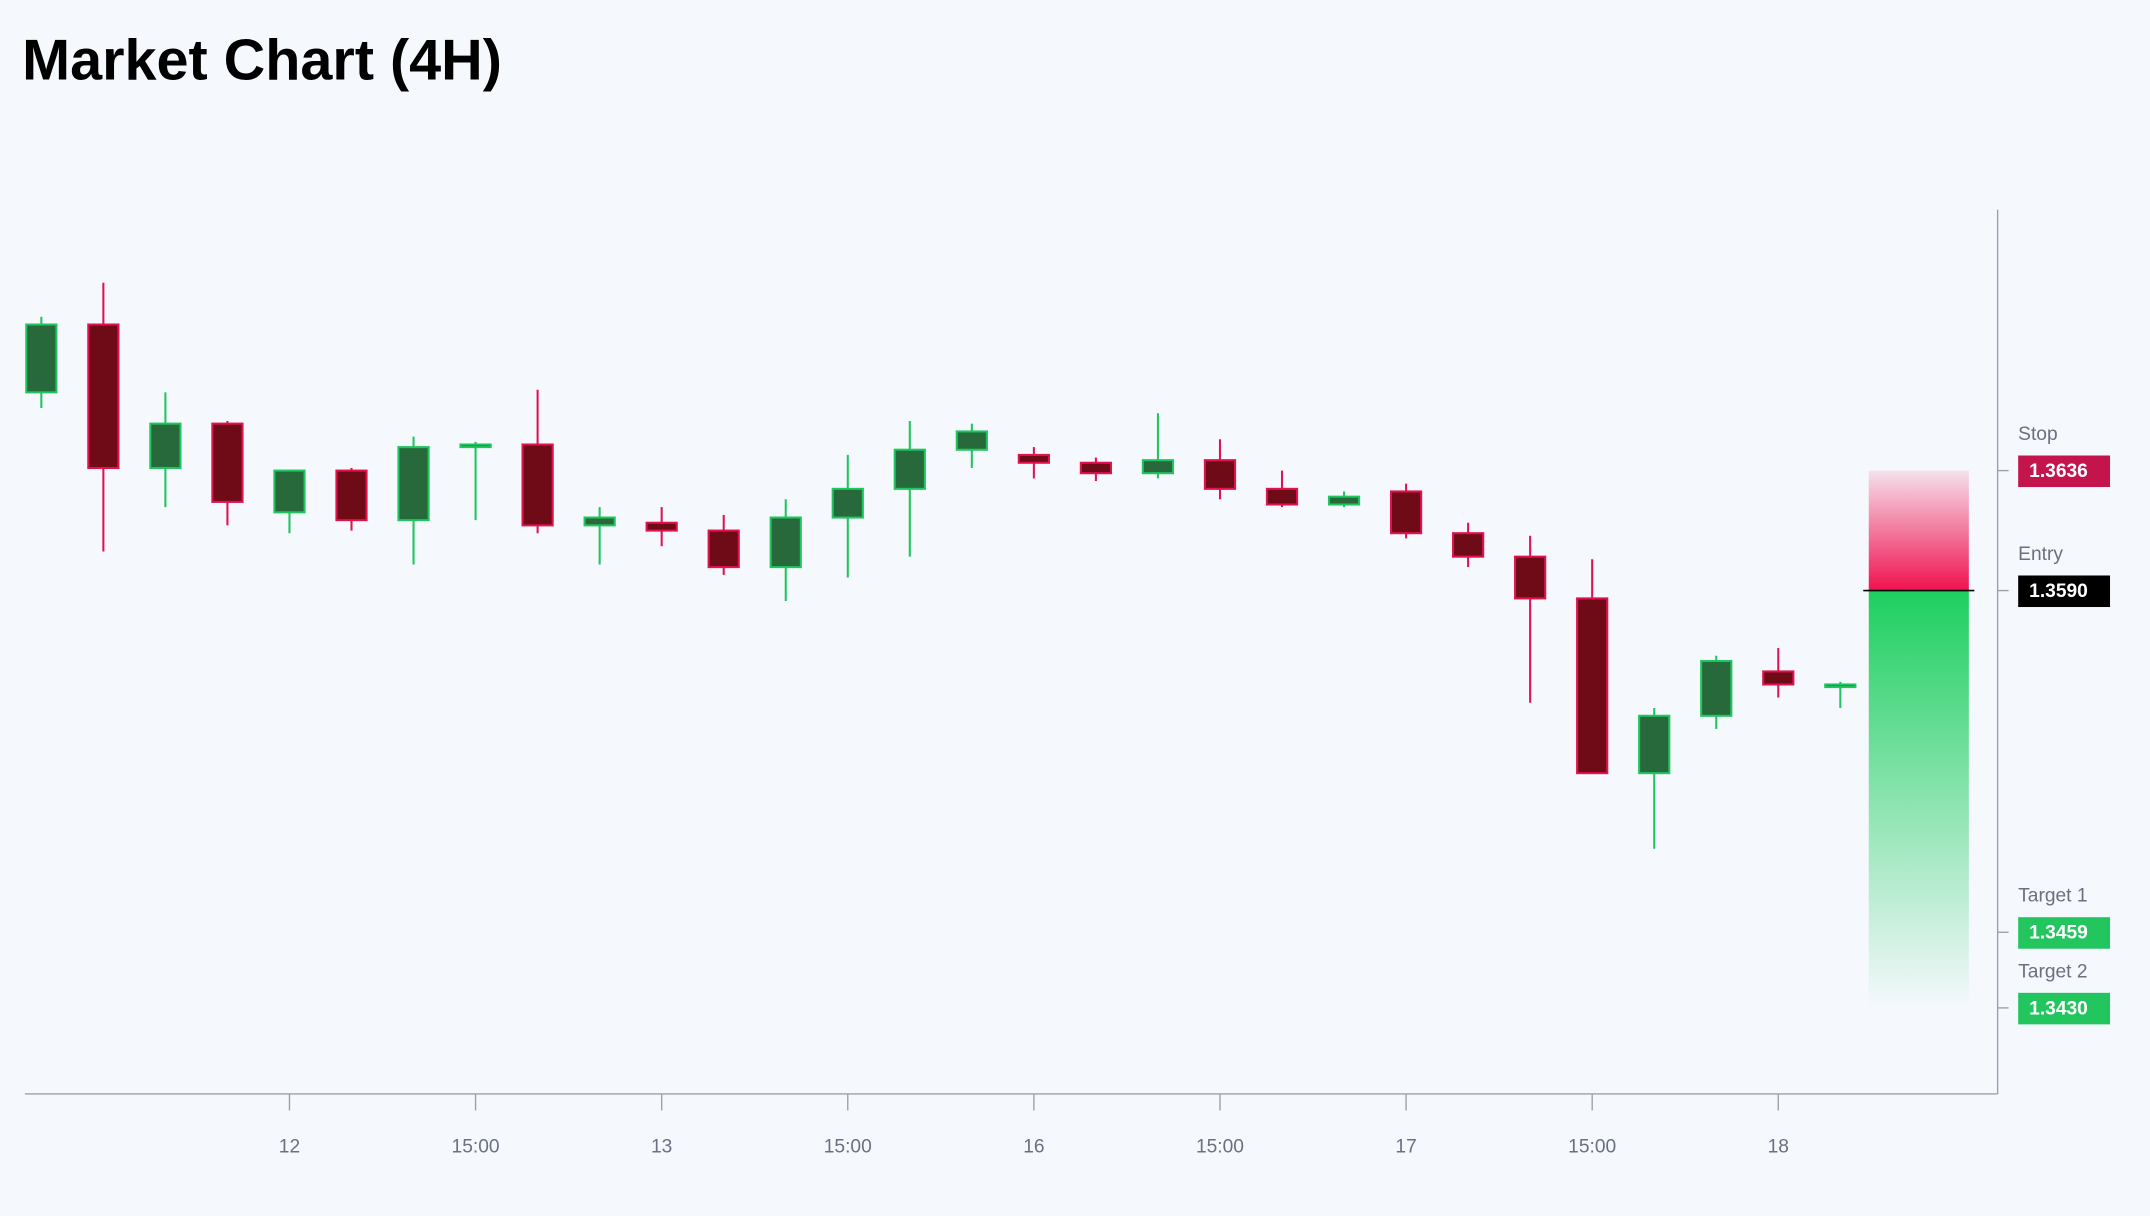 The image size is (2150, 1216). Describe the element at coordinates (2058, 591) in the screenshot. I see `level-value: 1.3590` at that location.